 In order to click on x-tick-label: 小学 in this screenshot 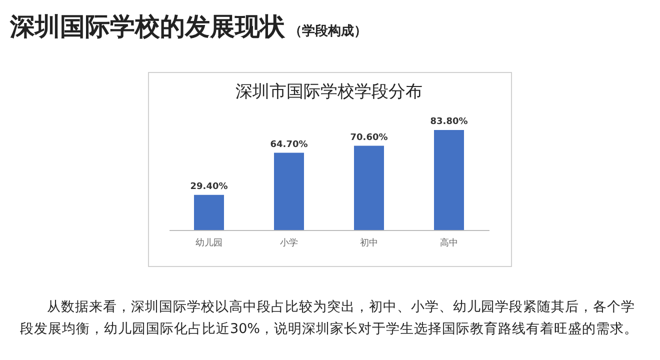, I will do `click(289, 243)`.